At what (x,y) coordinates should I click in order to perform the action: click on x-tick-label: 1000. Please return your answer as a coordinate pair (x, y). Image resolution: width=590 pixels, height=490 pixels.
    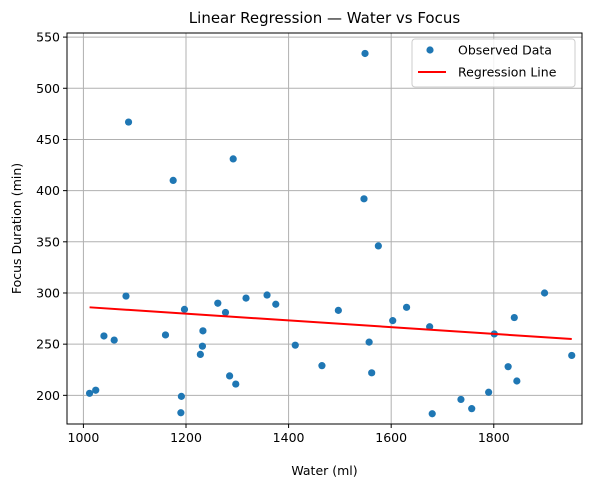
    Looking at the image, I should click on (84, 437).